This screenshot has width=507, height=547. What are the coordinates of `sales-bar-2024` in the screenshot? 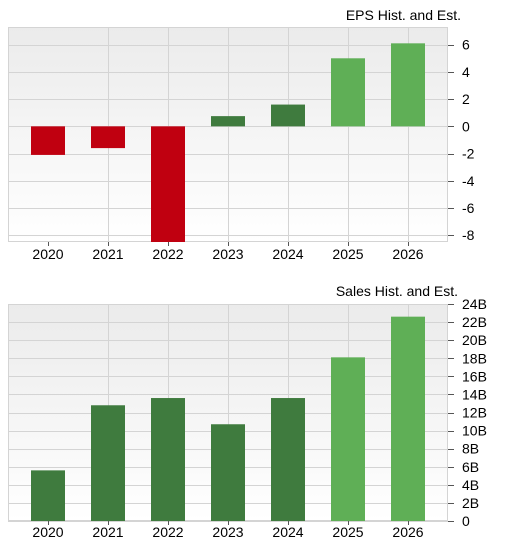 It's located at (288, 459).